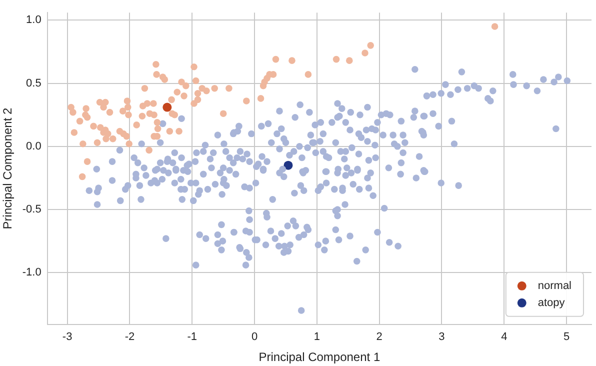 This screenshot has height=366, width=596. I want to click on x-tick-label: 4, so click(504, 337).